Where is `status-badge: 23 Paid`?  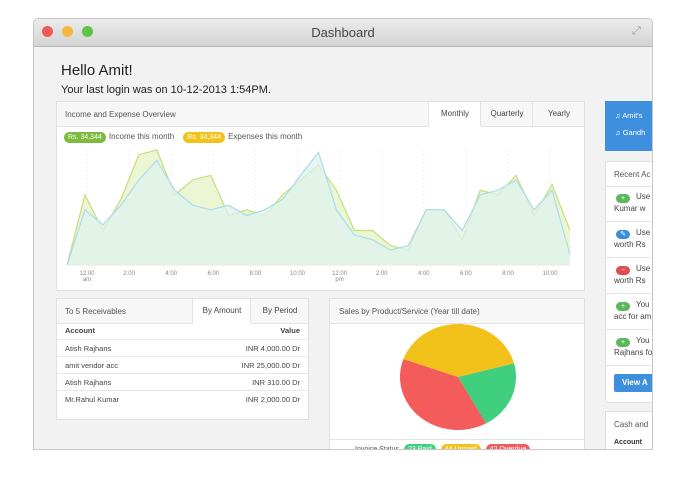
status-badge: 23 Paid is located at coordinates (419, 447).